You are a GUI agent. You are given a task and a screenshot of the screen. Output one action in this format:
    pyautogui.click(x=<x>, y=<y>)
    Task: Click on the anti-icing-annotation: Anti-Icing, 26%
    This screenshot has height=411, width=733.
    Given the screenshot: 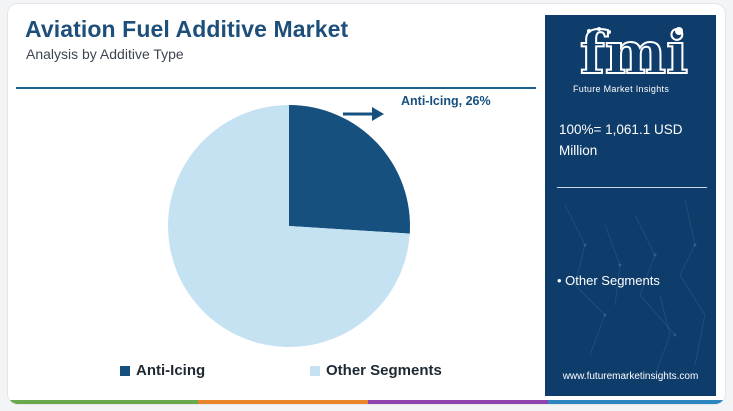 What is the action you would take?
    pyautogui.click(x=446, y=101)
    